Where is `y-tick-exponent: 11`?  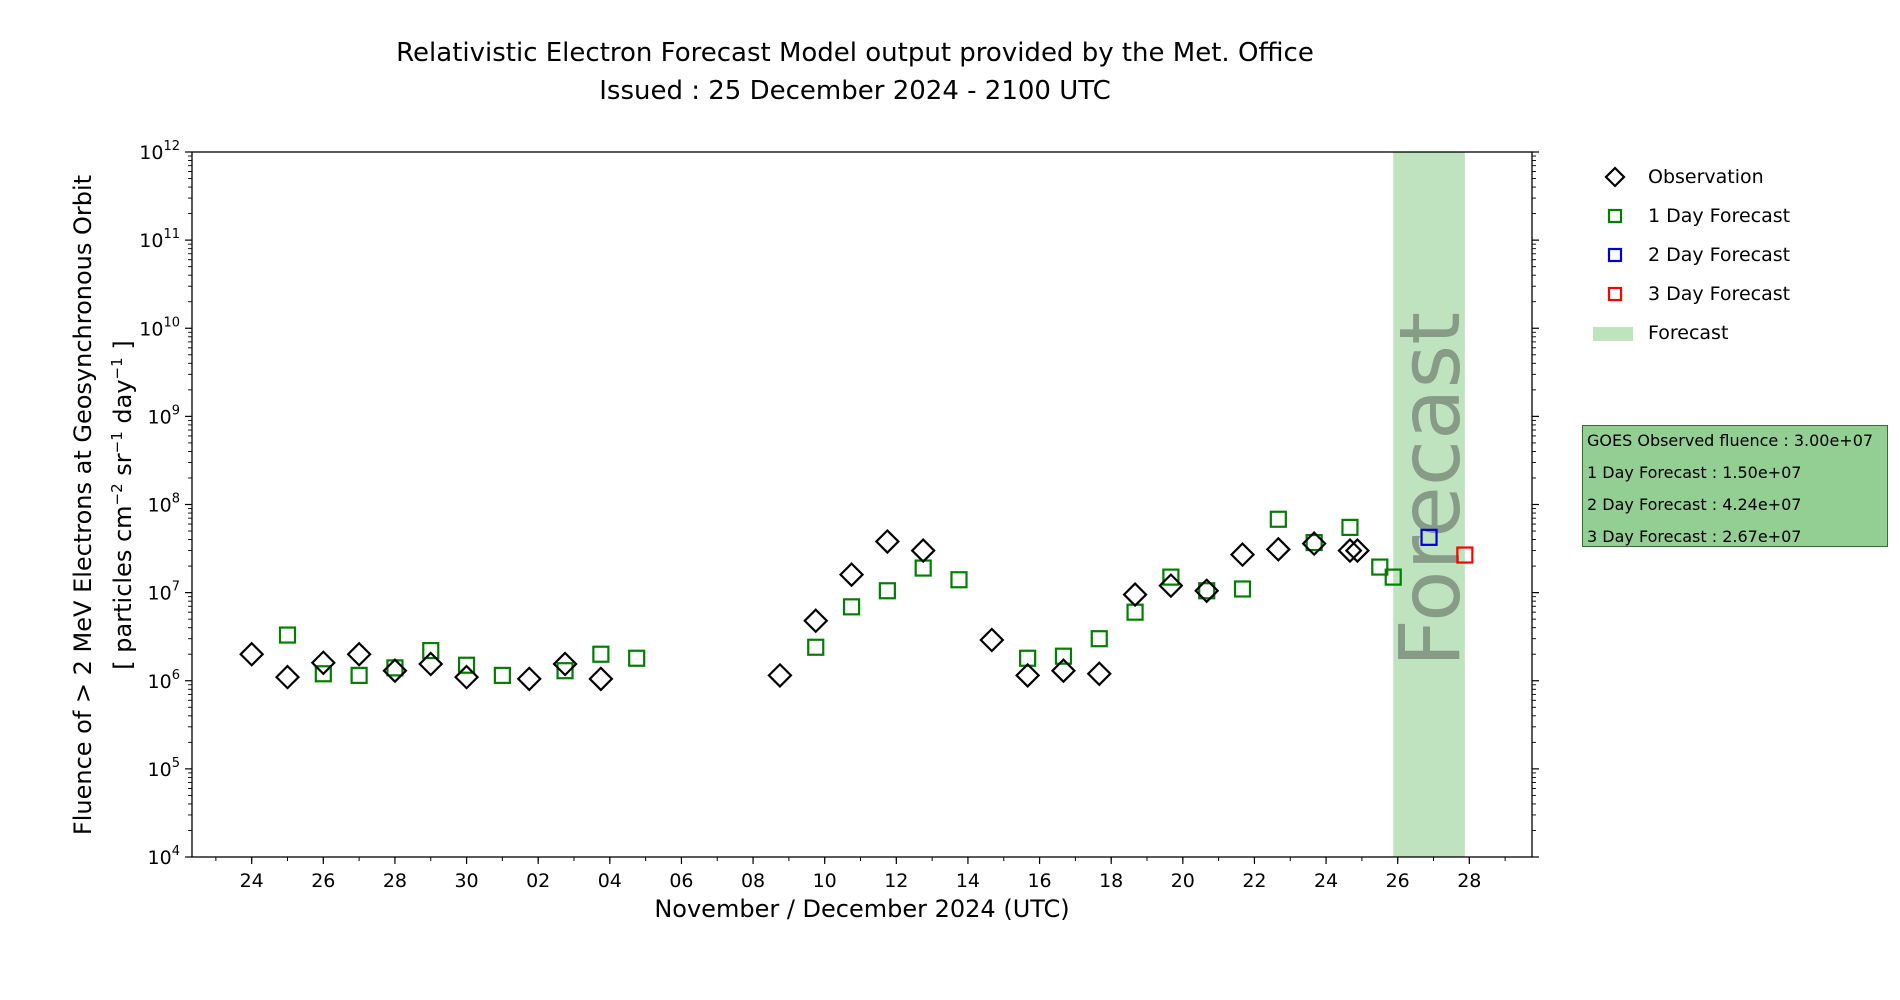 y-tick-exponent: 11 is located at coordinates (171, 234).